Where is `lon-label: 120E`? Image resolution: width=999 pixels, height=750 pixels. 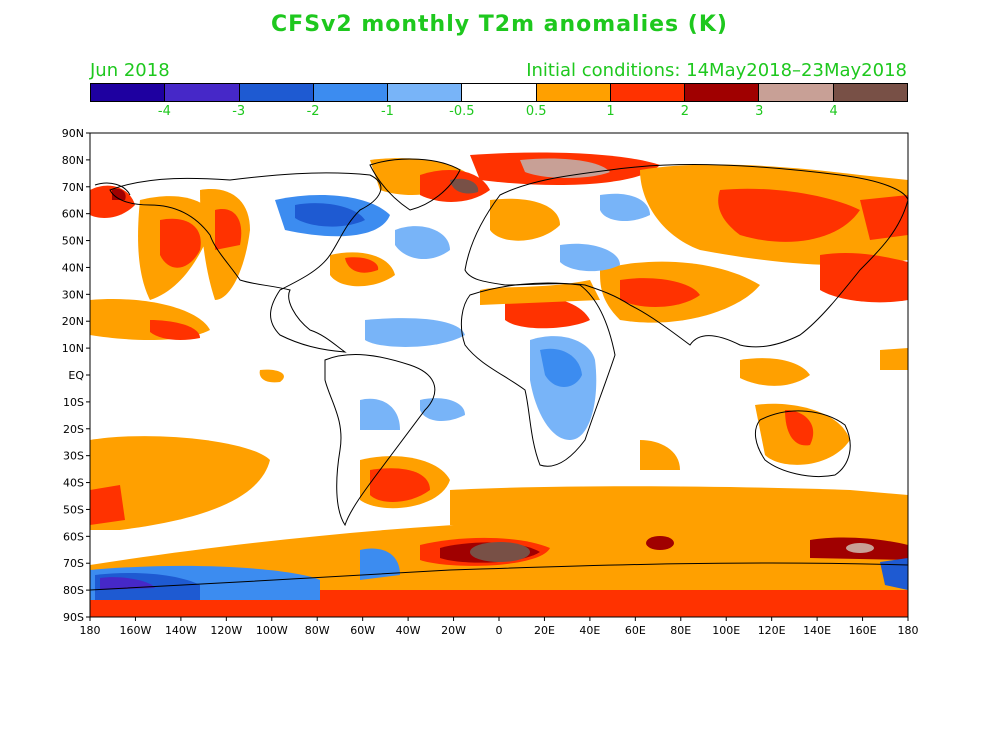
lon-label: 120E is located at coordinates (772, 630).